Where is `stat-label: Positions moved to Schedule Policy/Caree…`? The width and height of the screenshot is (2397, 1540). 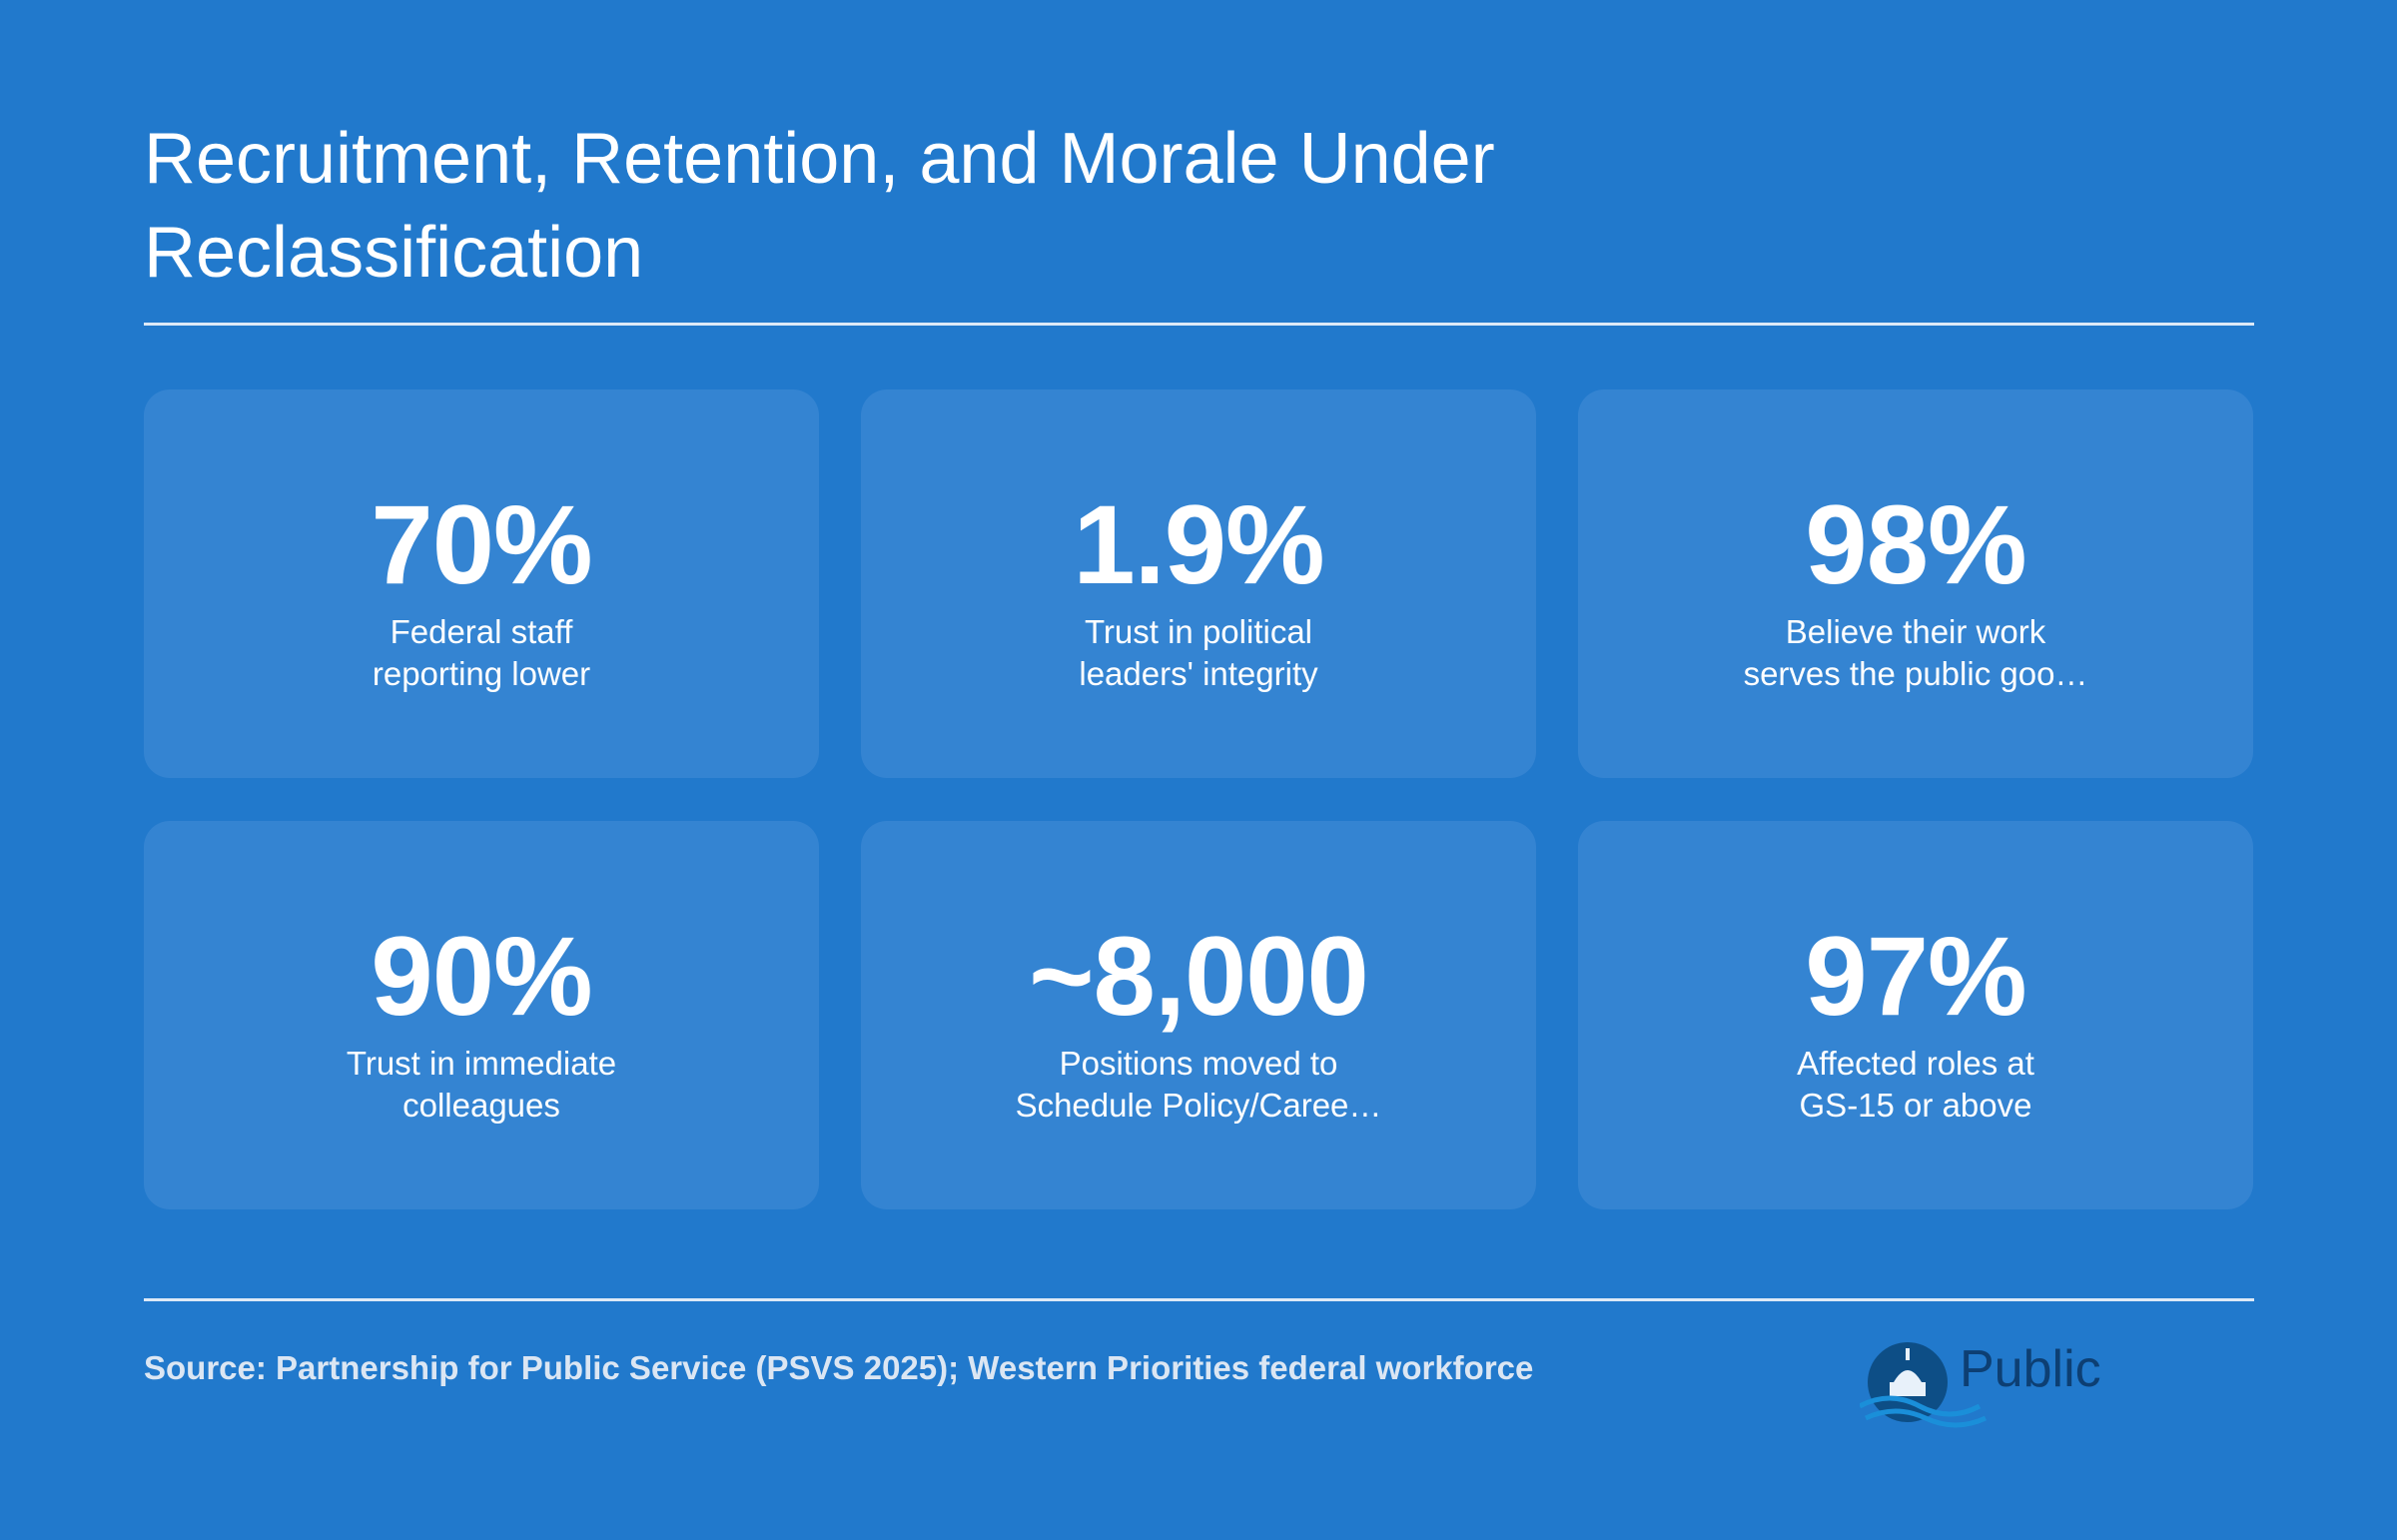
stat-label: Positions moved to Schedule Policy/Caree… is located at coordinates (1198, 1085).